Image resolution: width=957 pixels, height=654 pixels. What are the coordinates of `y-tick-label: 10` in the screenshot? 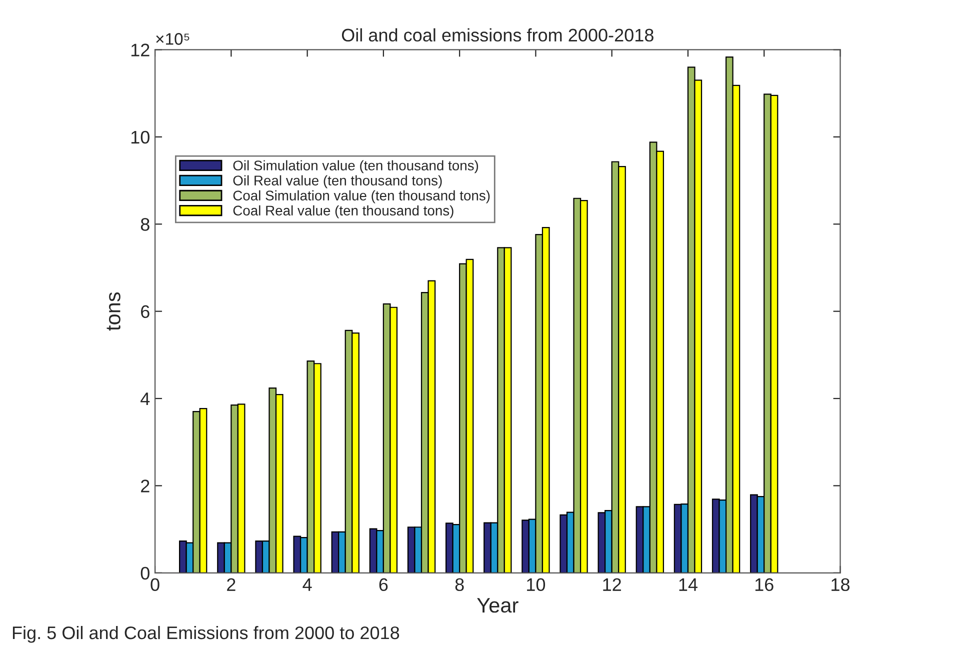 It's located at (140, 137).